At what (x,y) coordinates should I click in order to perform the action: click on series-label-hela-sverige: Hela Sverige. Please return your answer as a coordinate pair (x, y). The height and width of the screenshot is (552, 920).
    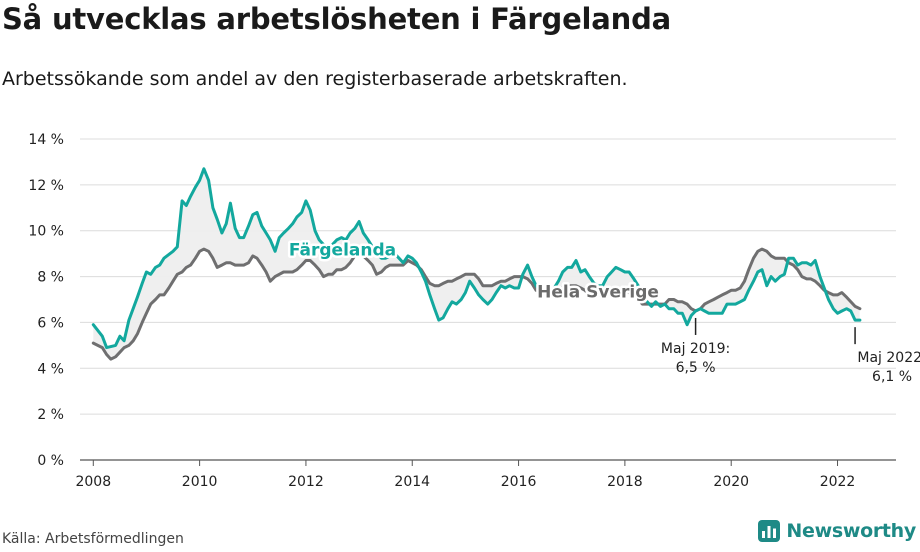
    Looking at the image, I should click on (598, 292).